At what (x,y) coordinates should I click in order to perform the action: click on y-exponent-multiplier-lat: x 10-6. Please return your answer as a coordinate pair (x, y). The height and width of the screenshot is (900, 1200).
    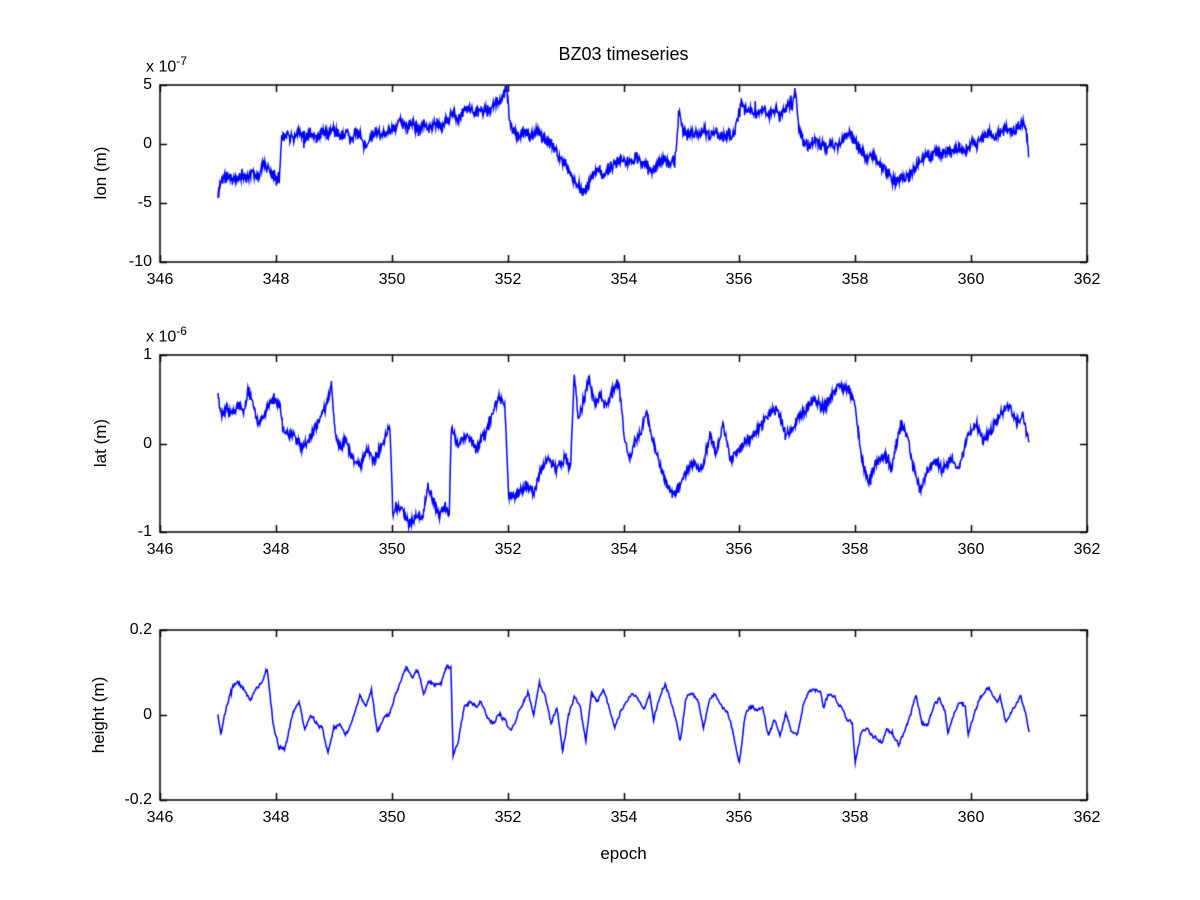
    Looking at the image, I should click on (166, 335).